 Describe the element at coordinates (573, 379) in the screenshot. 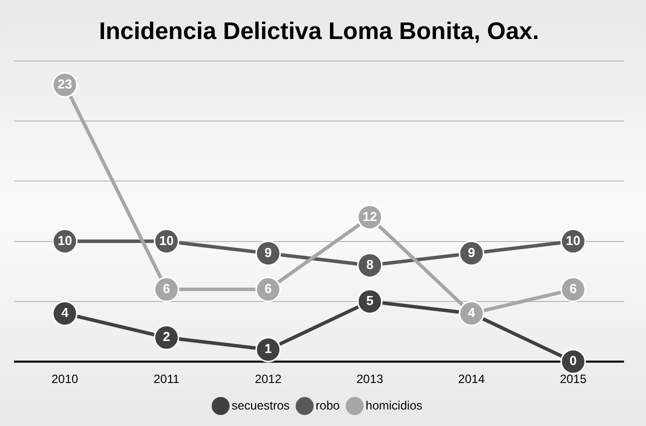

I see `x-tick-label: 2015` at that location.